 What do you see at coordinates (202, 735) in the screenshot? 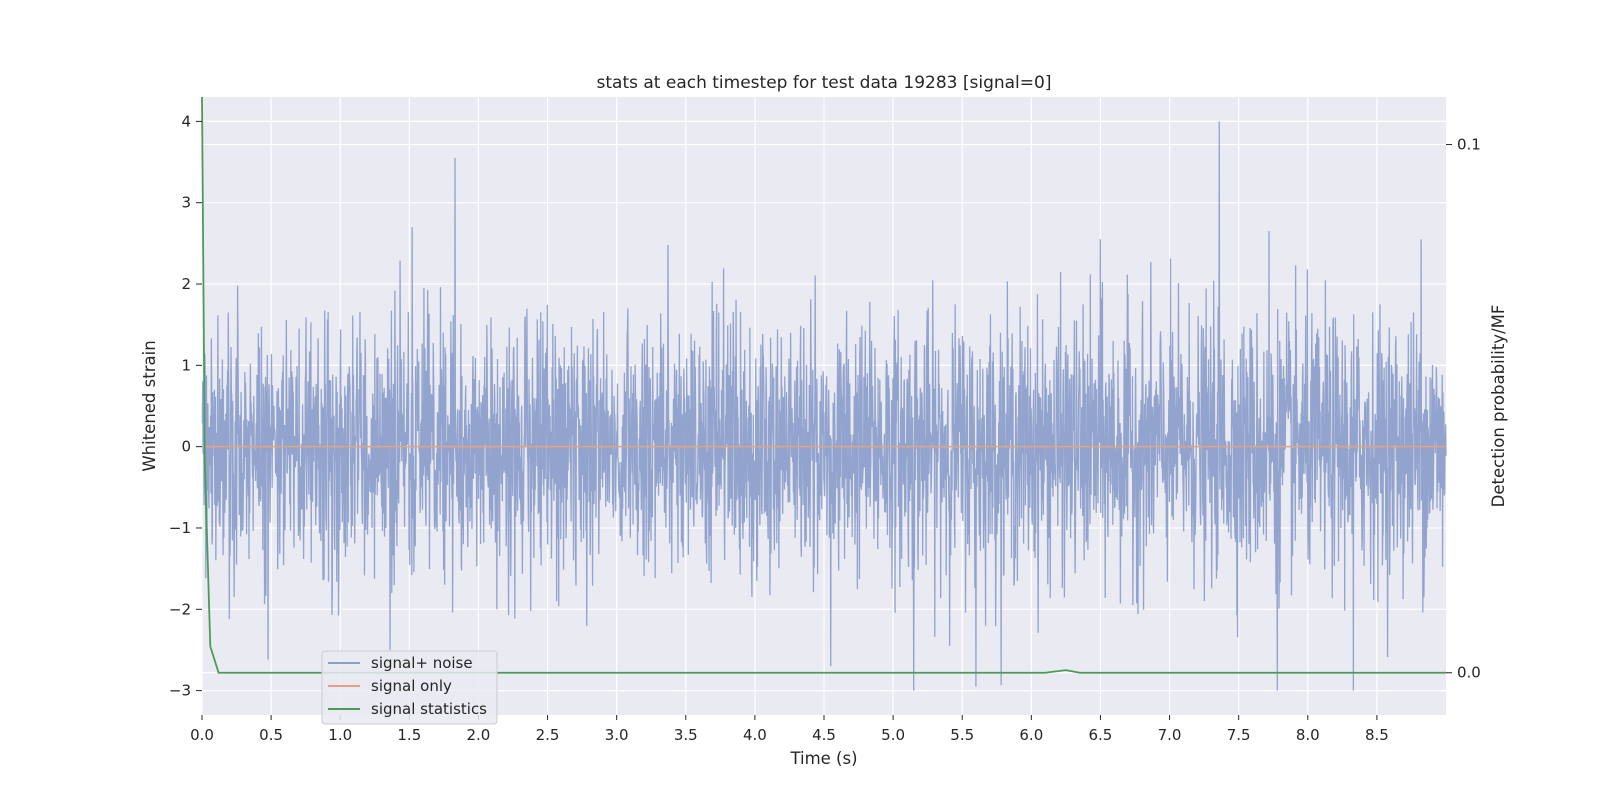
I see `x-tick-label-0: 0.0` at bounding box center [202, 735].